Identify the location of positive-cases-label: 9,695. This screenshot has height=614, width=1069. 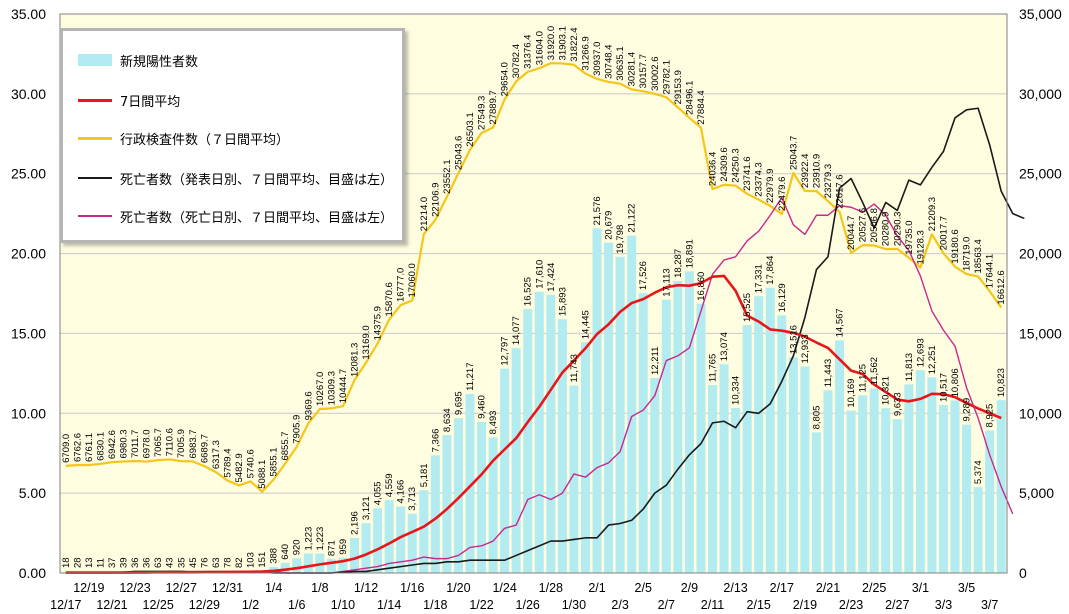
(458, 403).